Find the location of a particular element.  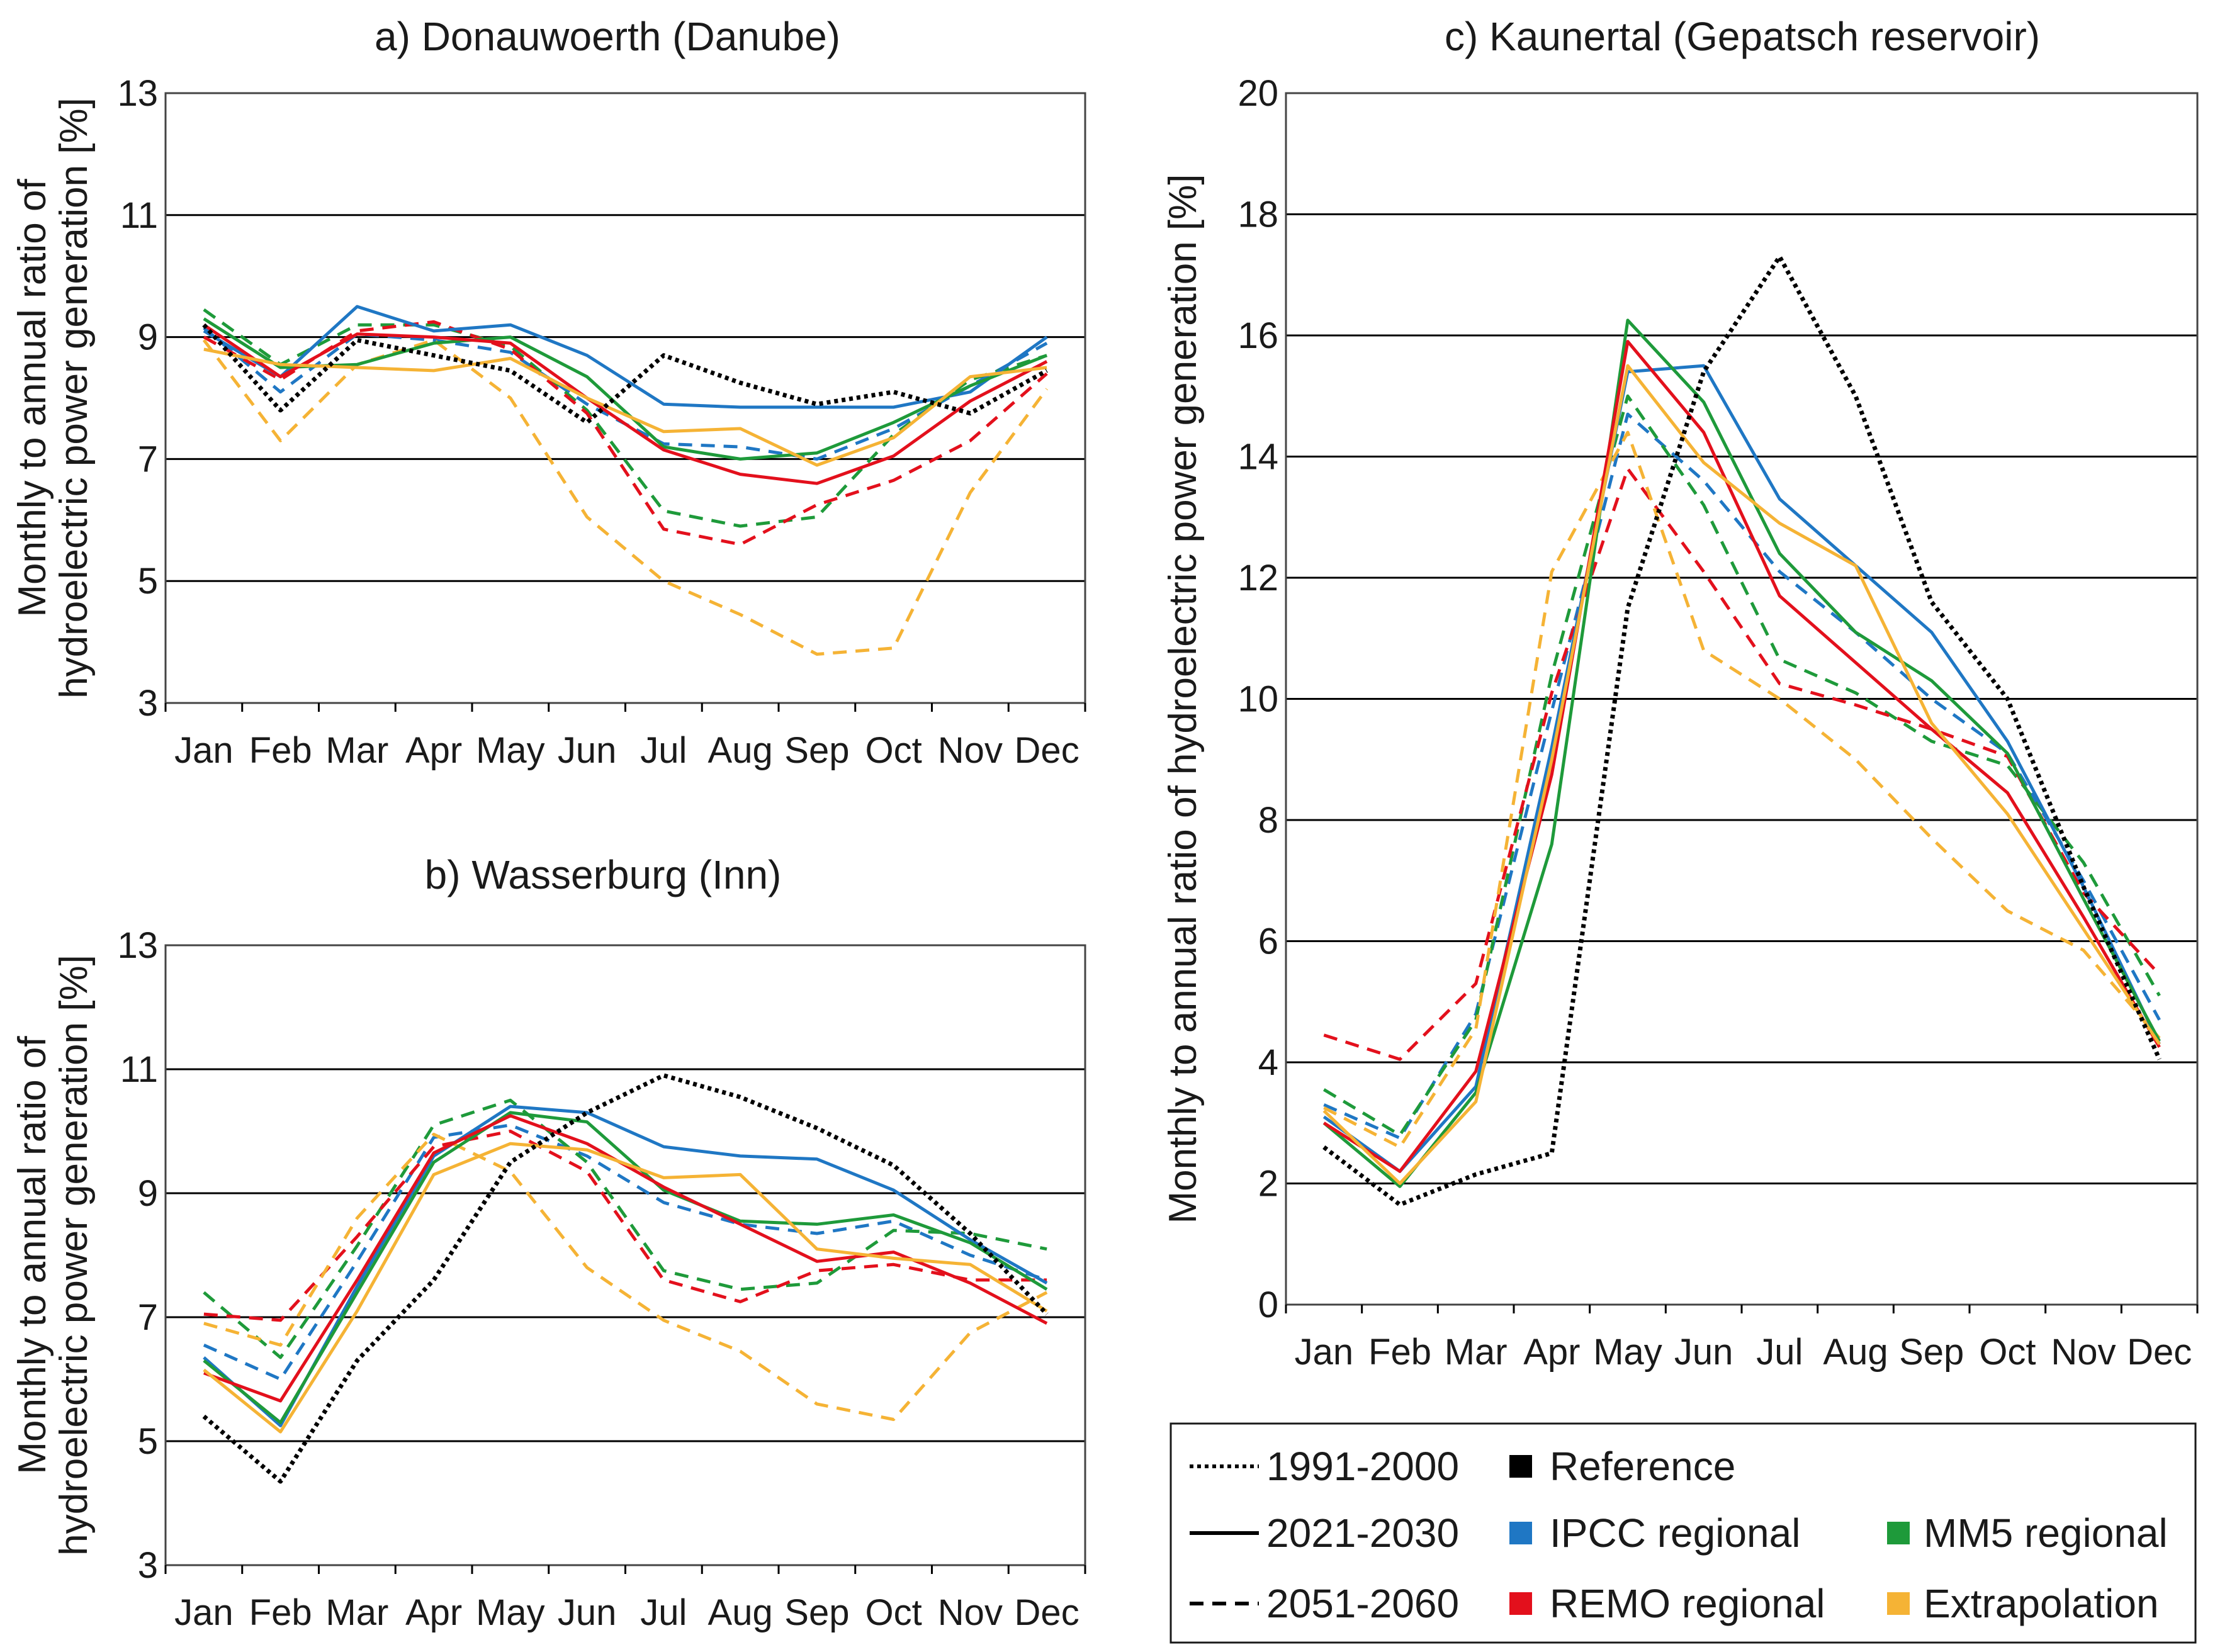

chart-b-series-reference-1991-2000 is located at coordinates (625, 1278).